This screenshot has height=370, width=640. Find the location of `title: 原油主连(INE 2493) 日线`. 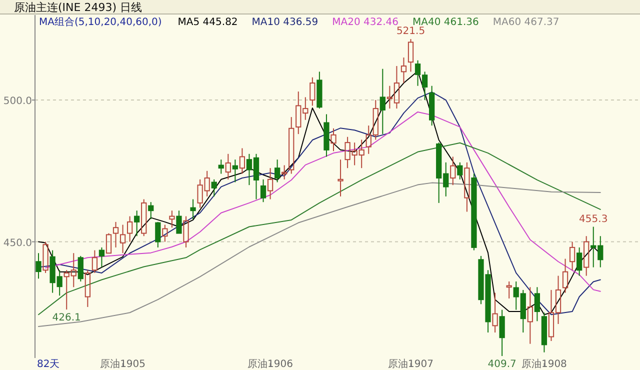

title: 原油主连(INE 2493) 日线 is located at coordinates (78, 7).